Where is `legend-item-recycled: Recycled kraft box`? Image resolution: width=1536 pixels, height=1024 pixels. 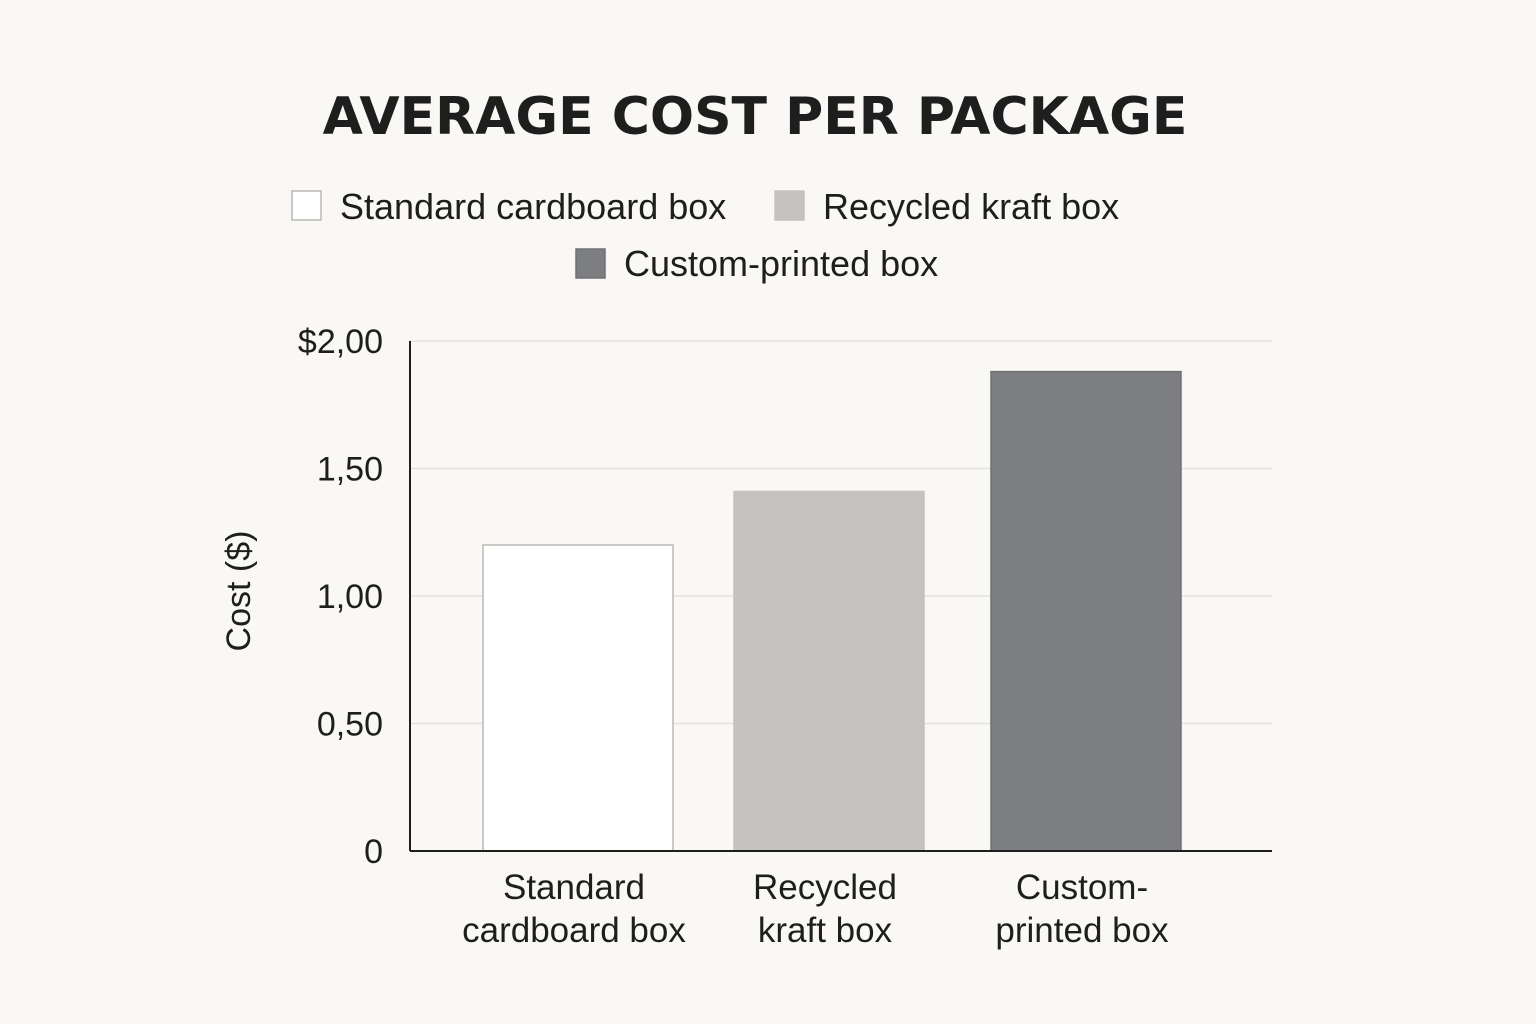 legend-item-recycled: Recycled kraft box is located at coordinates (946, 206).